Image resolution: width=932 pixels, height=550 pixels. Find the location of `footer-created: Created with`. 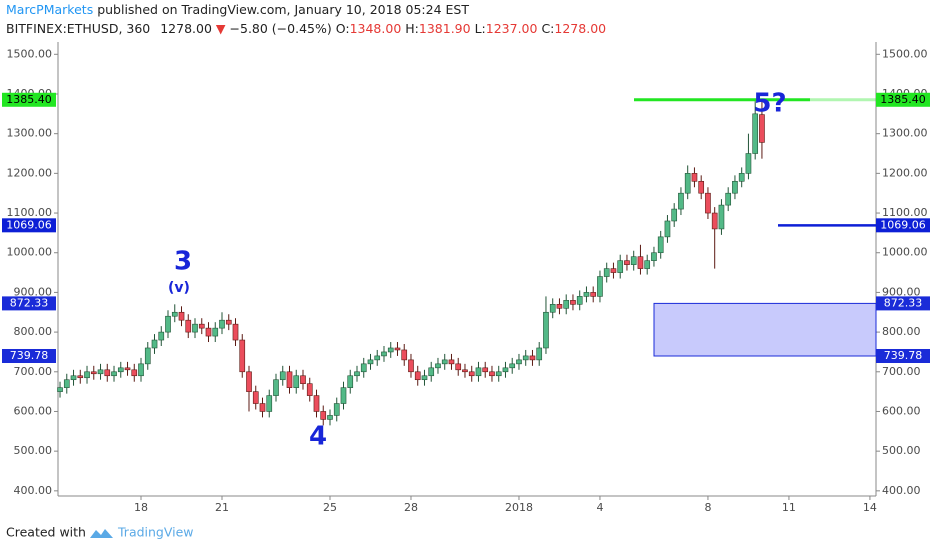

footer-created: Created with is located at coordinates (46, 532).